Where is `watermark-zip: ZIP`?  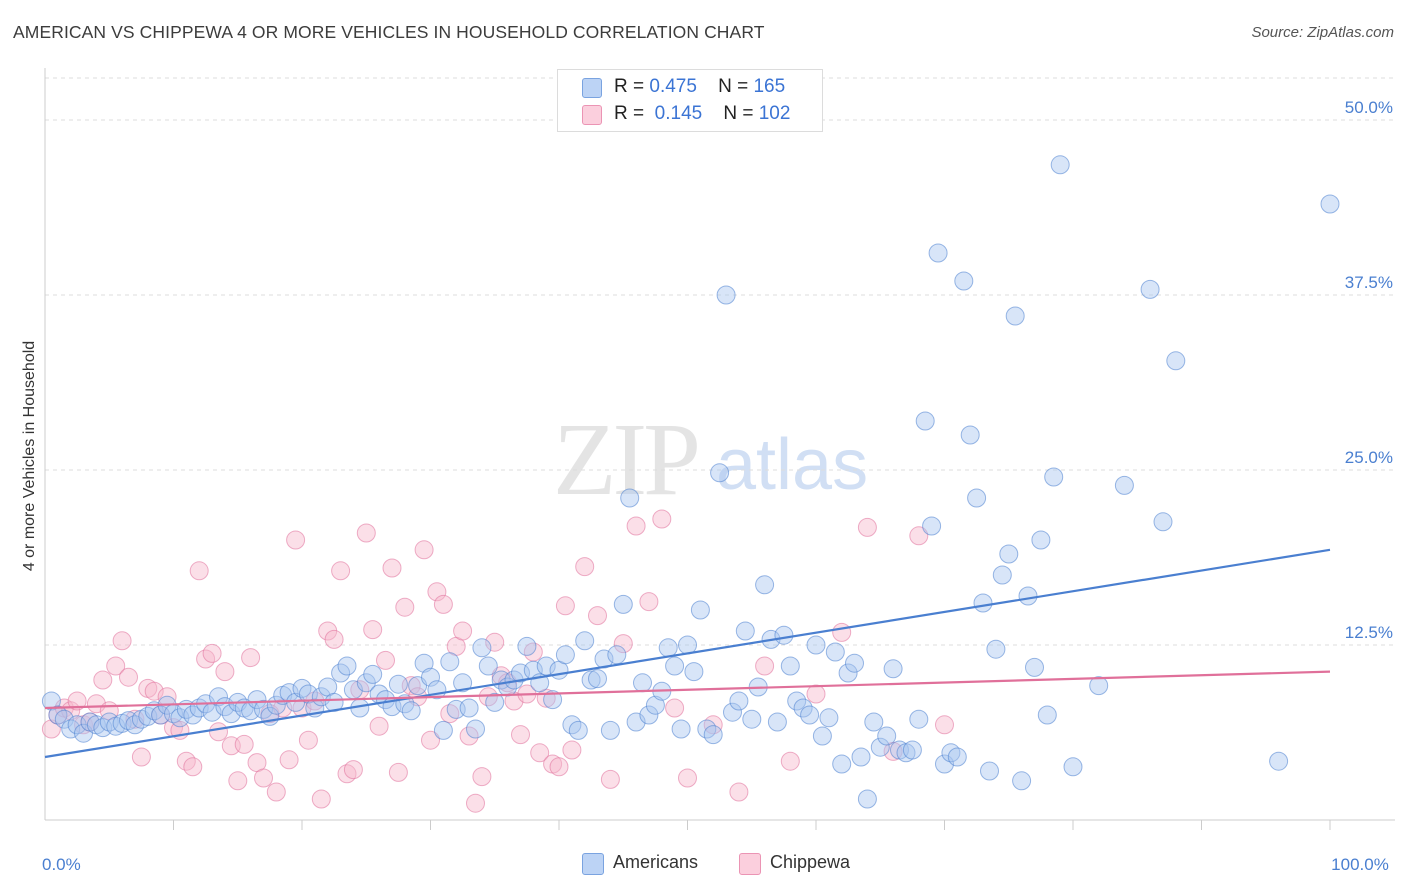 watermark-zip: ZIP is located at coordinates (627, 459).